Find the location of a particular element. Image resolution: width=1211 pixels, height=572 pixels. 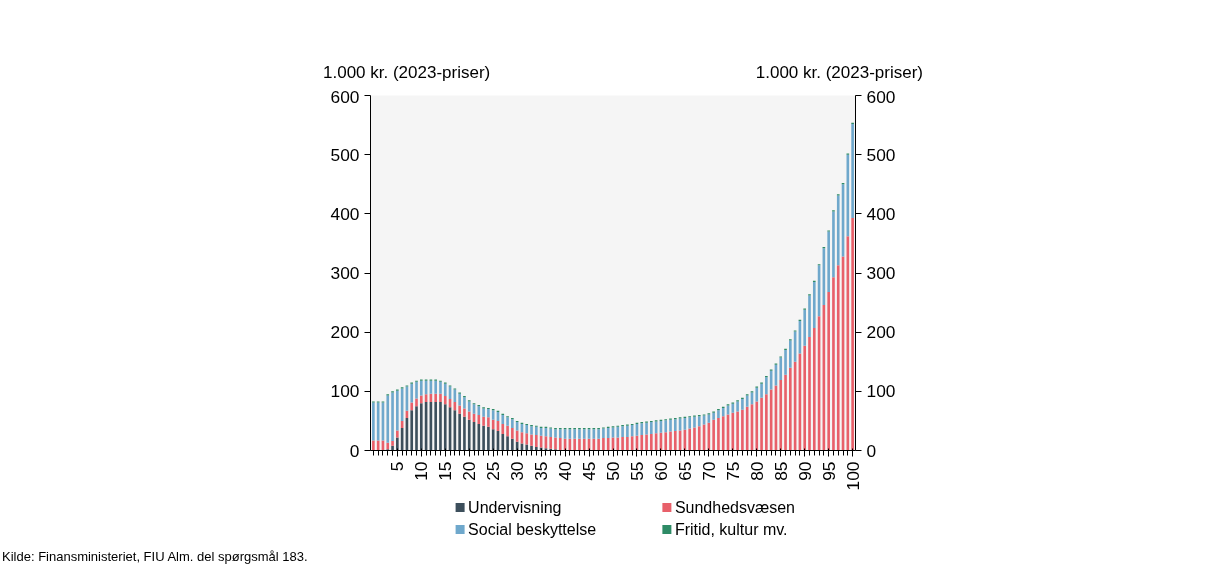

y-tick-label: 400 is located at coordinates (345, 213).